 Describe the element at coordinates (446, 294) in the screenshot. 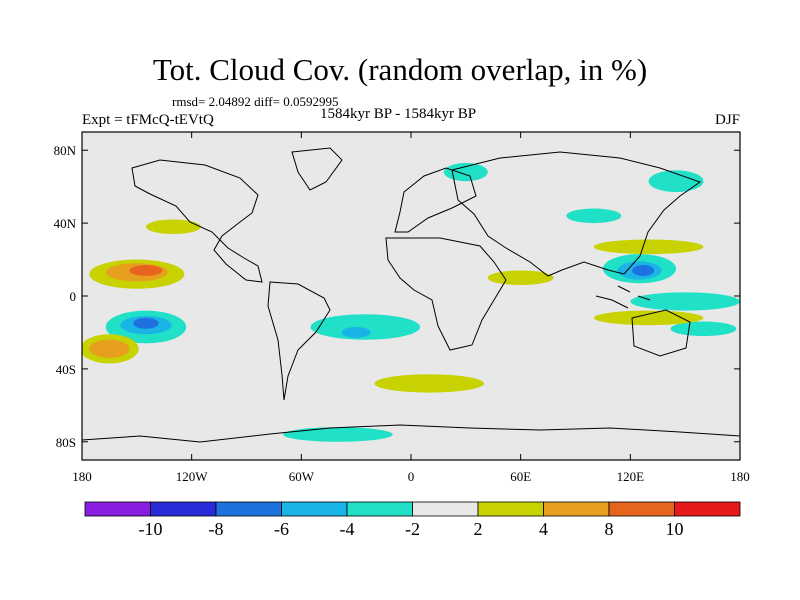

I see `coast-africa` at that location.